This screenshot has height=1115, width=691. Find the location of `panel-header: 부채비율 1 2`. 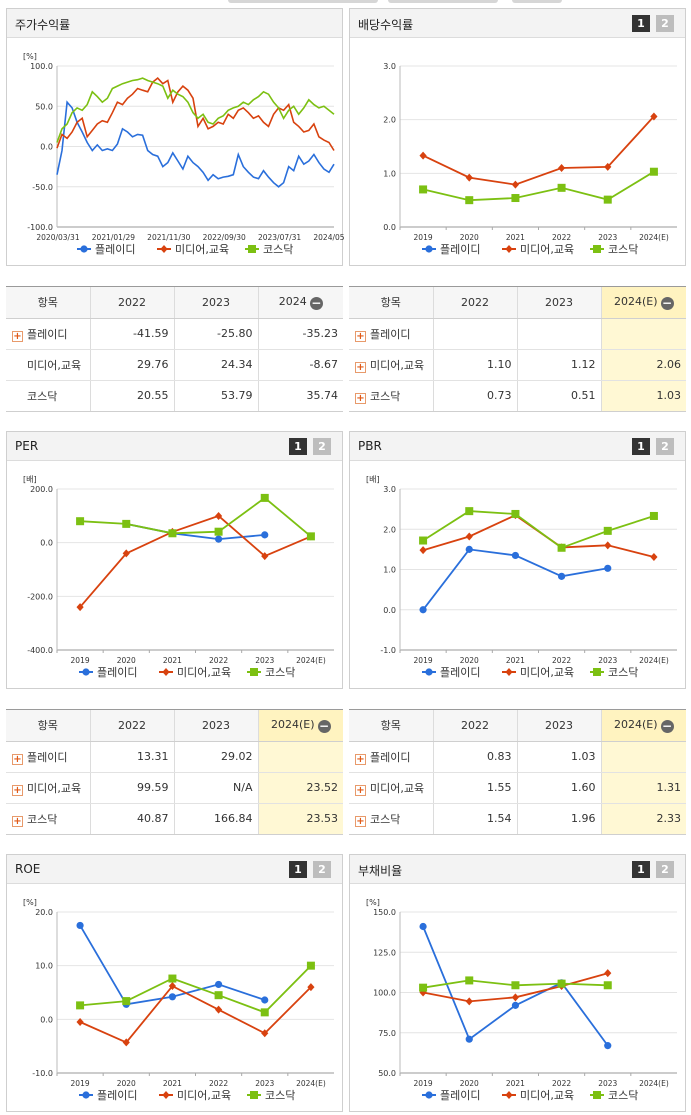

panel-header: 부채비율 1 2 is located at coordinates (517, 869).